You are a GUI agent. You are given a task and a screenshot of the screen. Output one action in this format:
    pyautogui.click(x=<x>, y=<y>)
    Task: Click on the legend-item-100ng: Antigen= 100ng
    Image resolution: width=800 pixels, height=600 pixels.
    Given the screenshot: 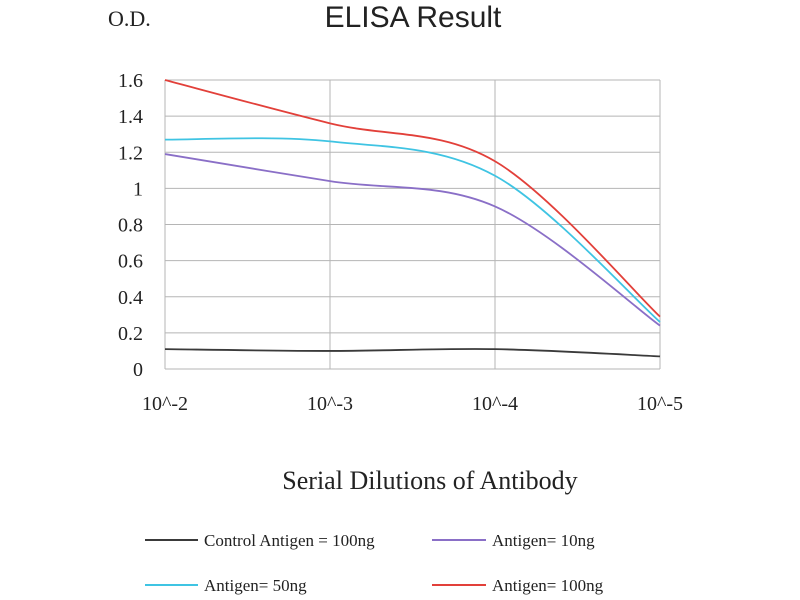 What is the action you would take?
    pyautogui.click(x=518, y=585)
    